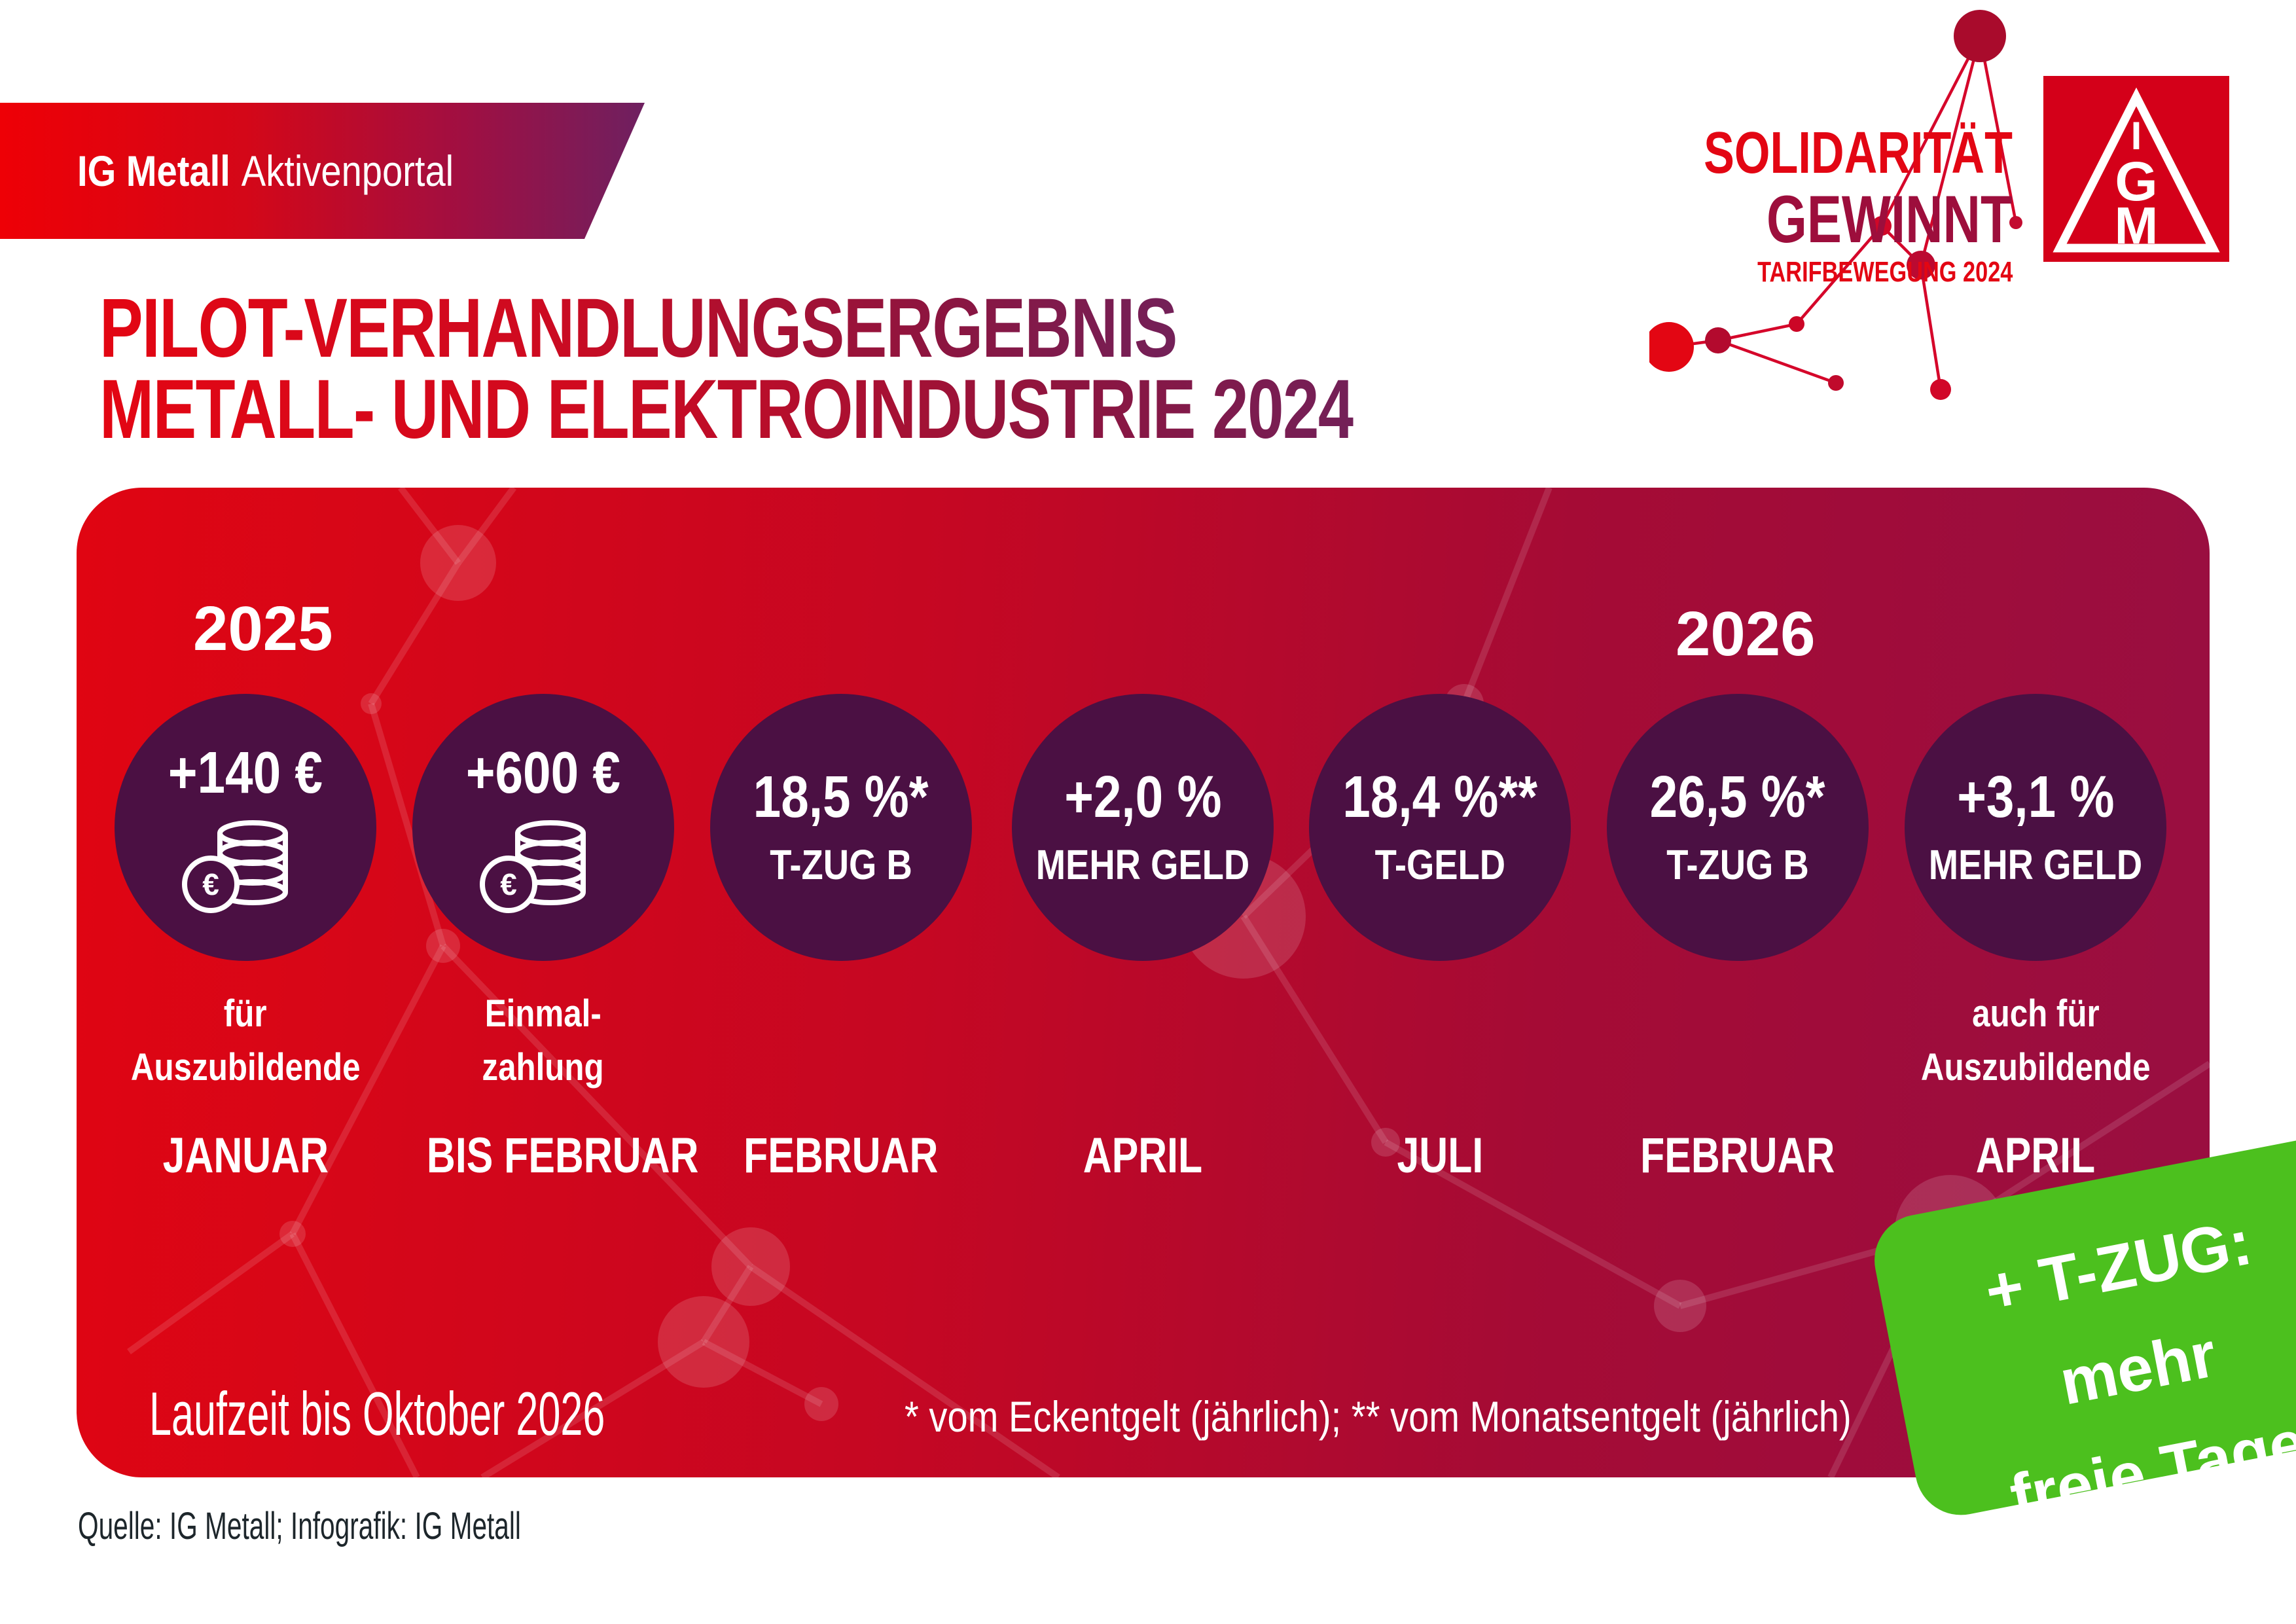 This screenshot has width=2296, height=1624. I want to click on page-title-line-2: METALL- UND ELEKTROINDUSTRIE 2024, so click(726, 409).